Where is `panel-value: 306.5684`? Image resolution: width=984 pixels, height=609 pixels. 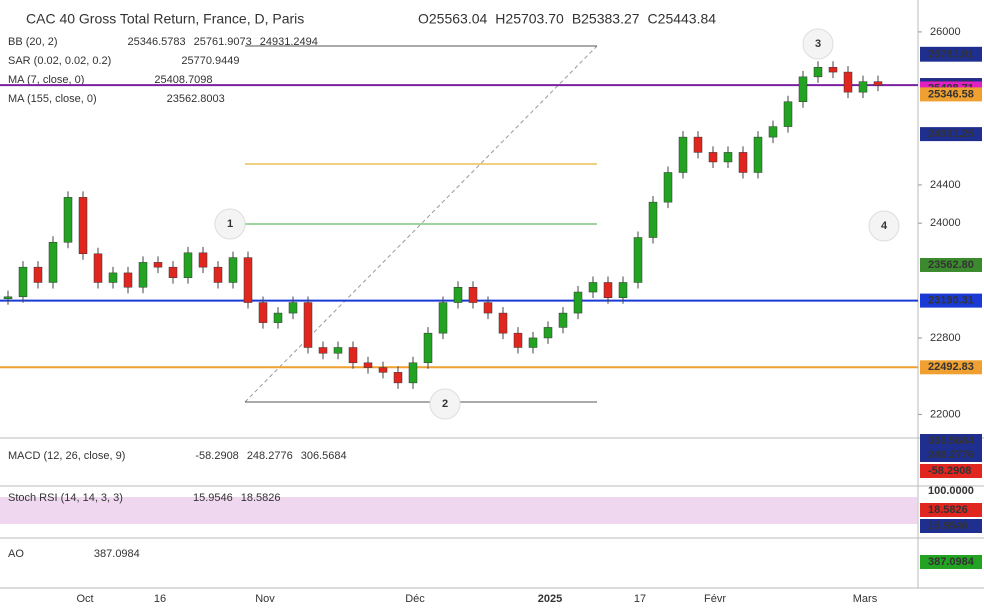
panel-value: 306.5684 is located at coordinates (324, 456).